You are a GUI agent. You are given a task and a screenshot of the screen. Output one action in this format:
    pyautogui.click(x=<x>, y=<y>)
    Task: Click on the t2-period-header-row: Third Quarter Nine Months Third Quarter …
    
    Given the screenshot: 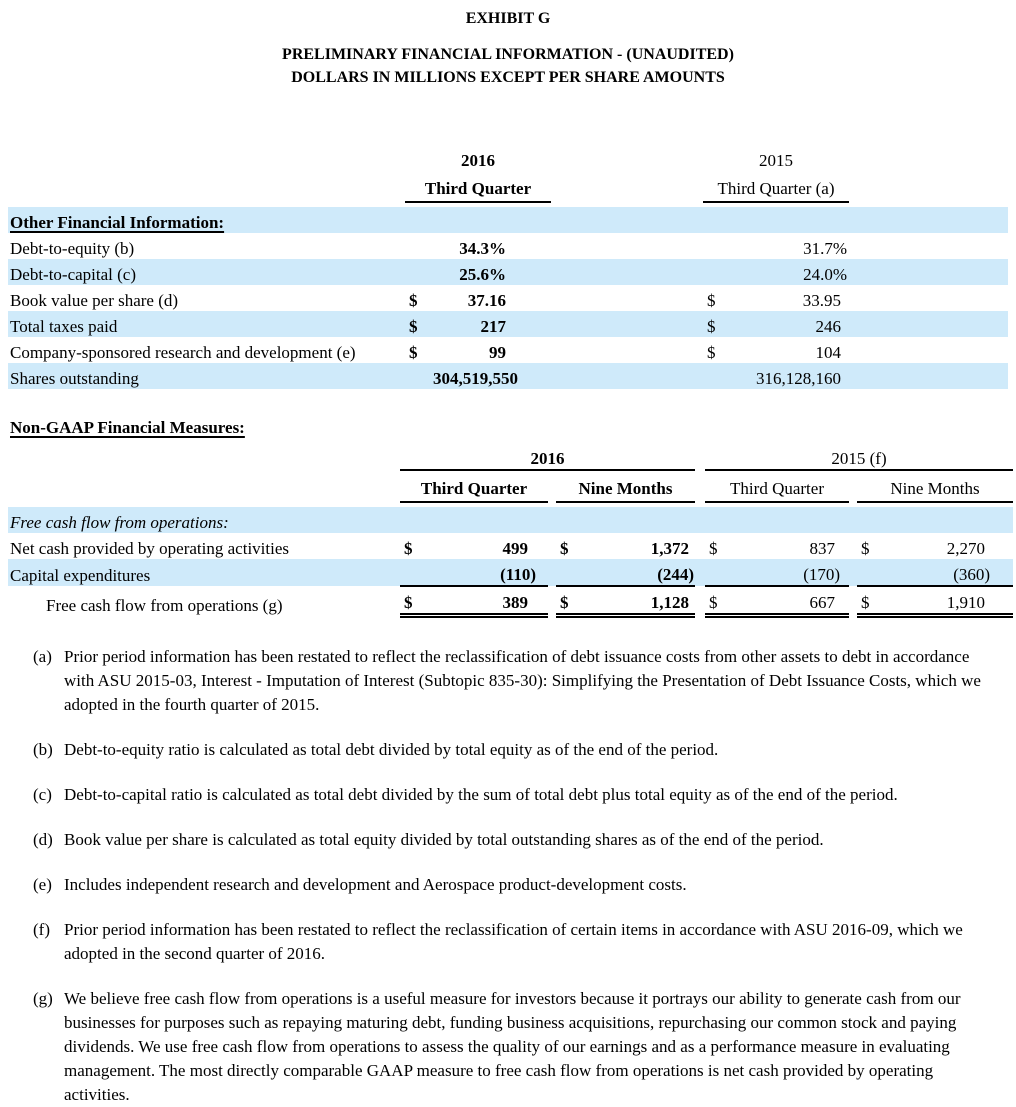 What is the action you would take?
    pyautogui.click(x=511, y=486)
    